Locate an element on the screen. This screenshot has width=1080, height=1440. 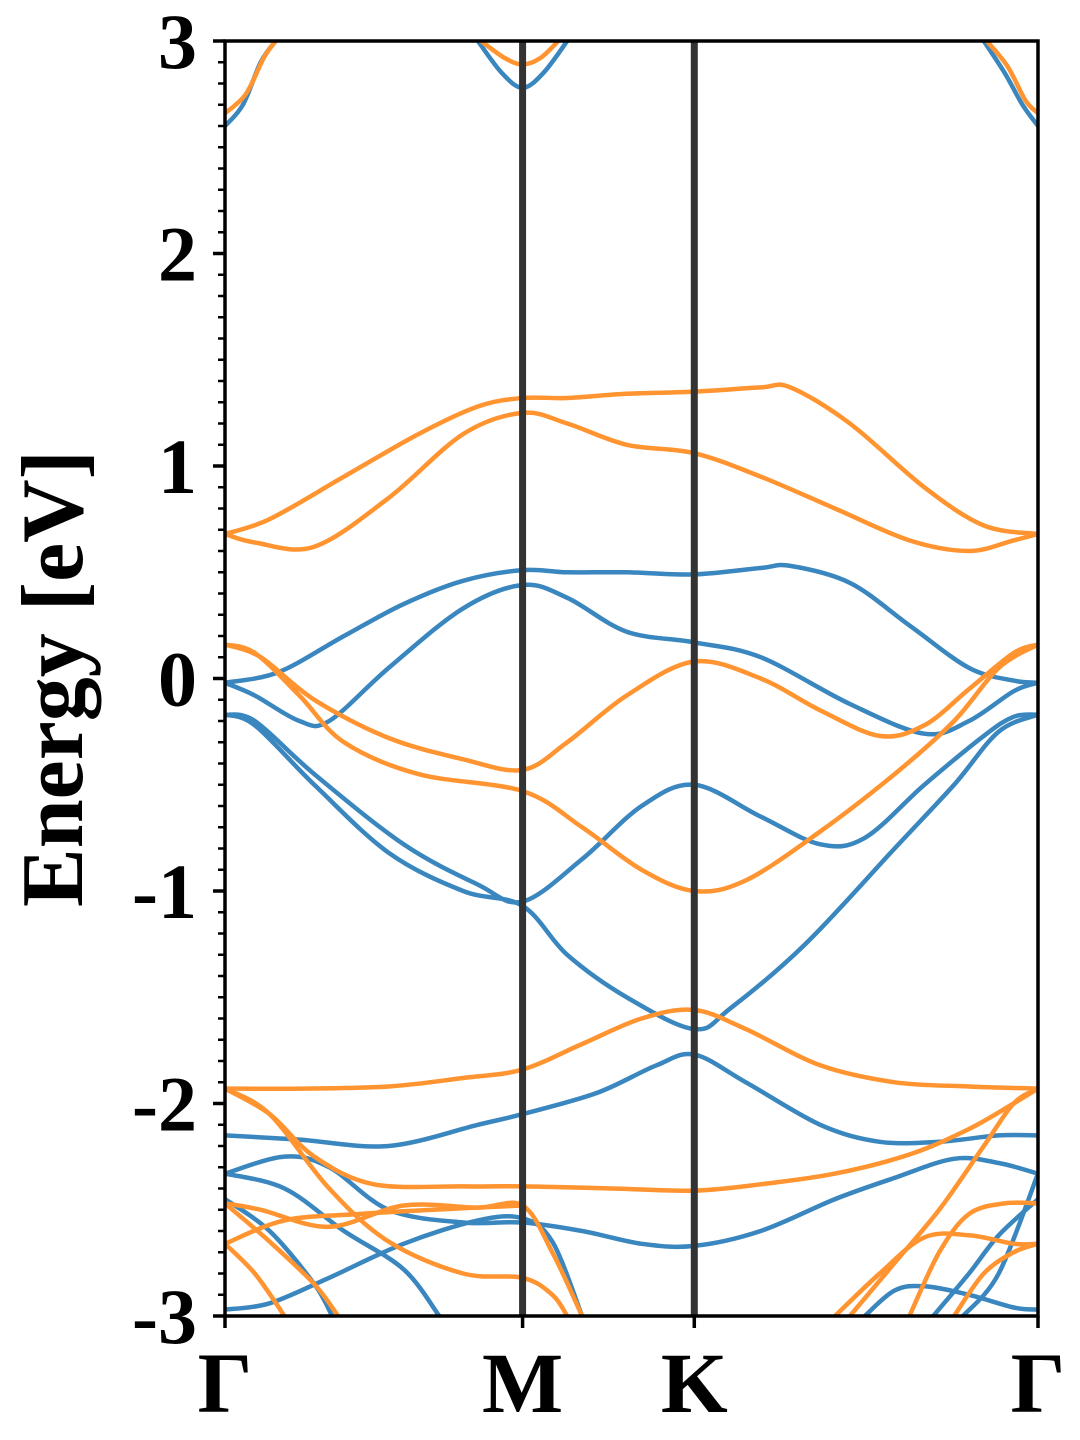
y-tick-label: 3 is located at coordinates (177, 42).